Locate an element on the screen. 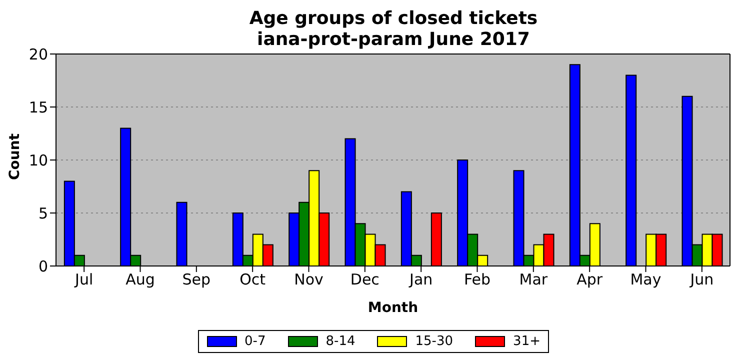 This screenshot has width=741, height=361. x-tick-label: Sep is located at coordinates (196, 279).